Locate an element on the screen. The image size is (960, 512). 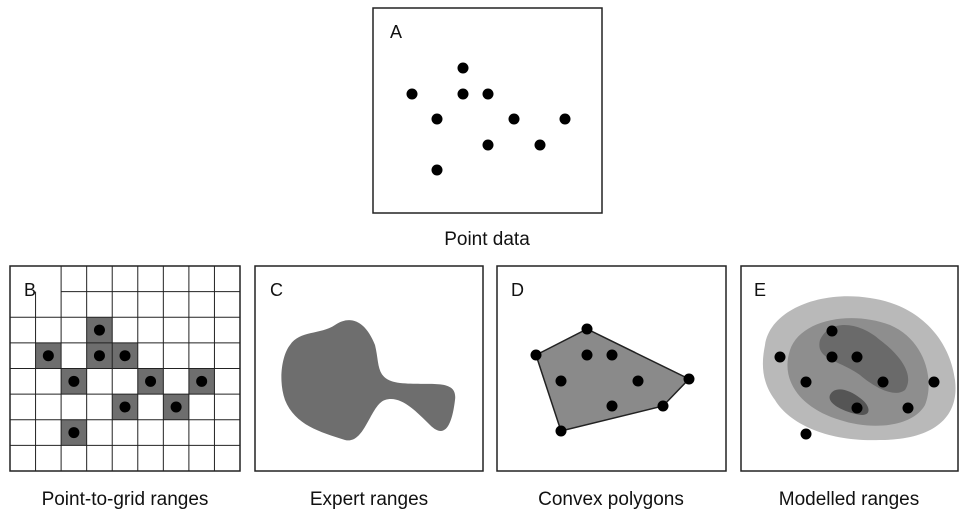
panel-caption: Modelled ranges is located at coordinates (849, 499).